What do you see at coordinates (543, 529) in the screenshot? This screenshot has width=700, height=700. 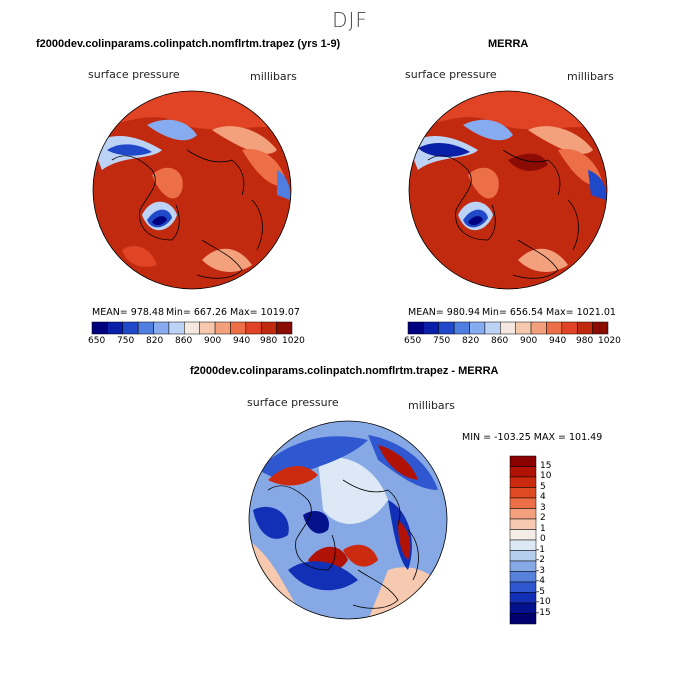 I see `diff-colorbar-label: 1` at bounding box center [543, 529].